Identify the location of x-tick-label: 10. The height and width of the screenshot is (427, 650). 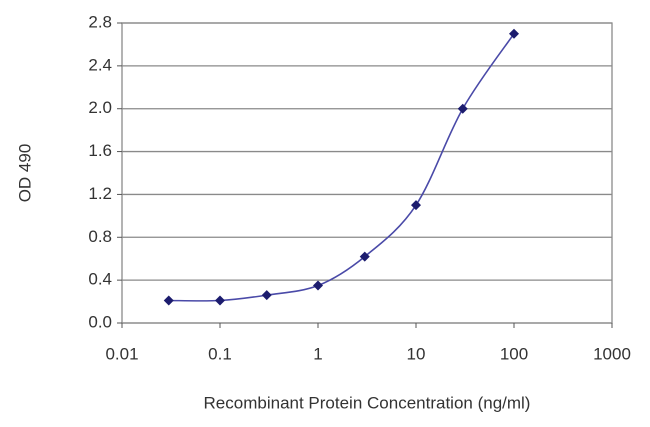
(416, 353).